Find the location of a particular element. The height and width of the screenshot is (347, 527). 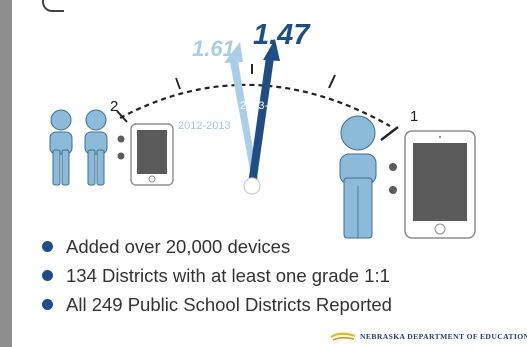

footer-logo: NEBRASKA DEPARTMENT OF EDUCATION is located at coordinates (428, 336).